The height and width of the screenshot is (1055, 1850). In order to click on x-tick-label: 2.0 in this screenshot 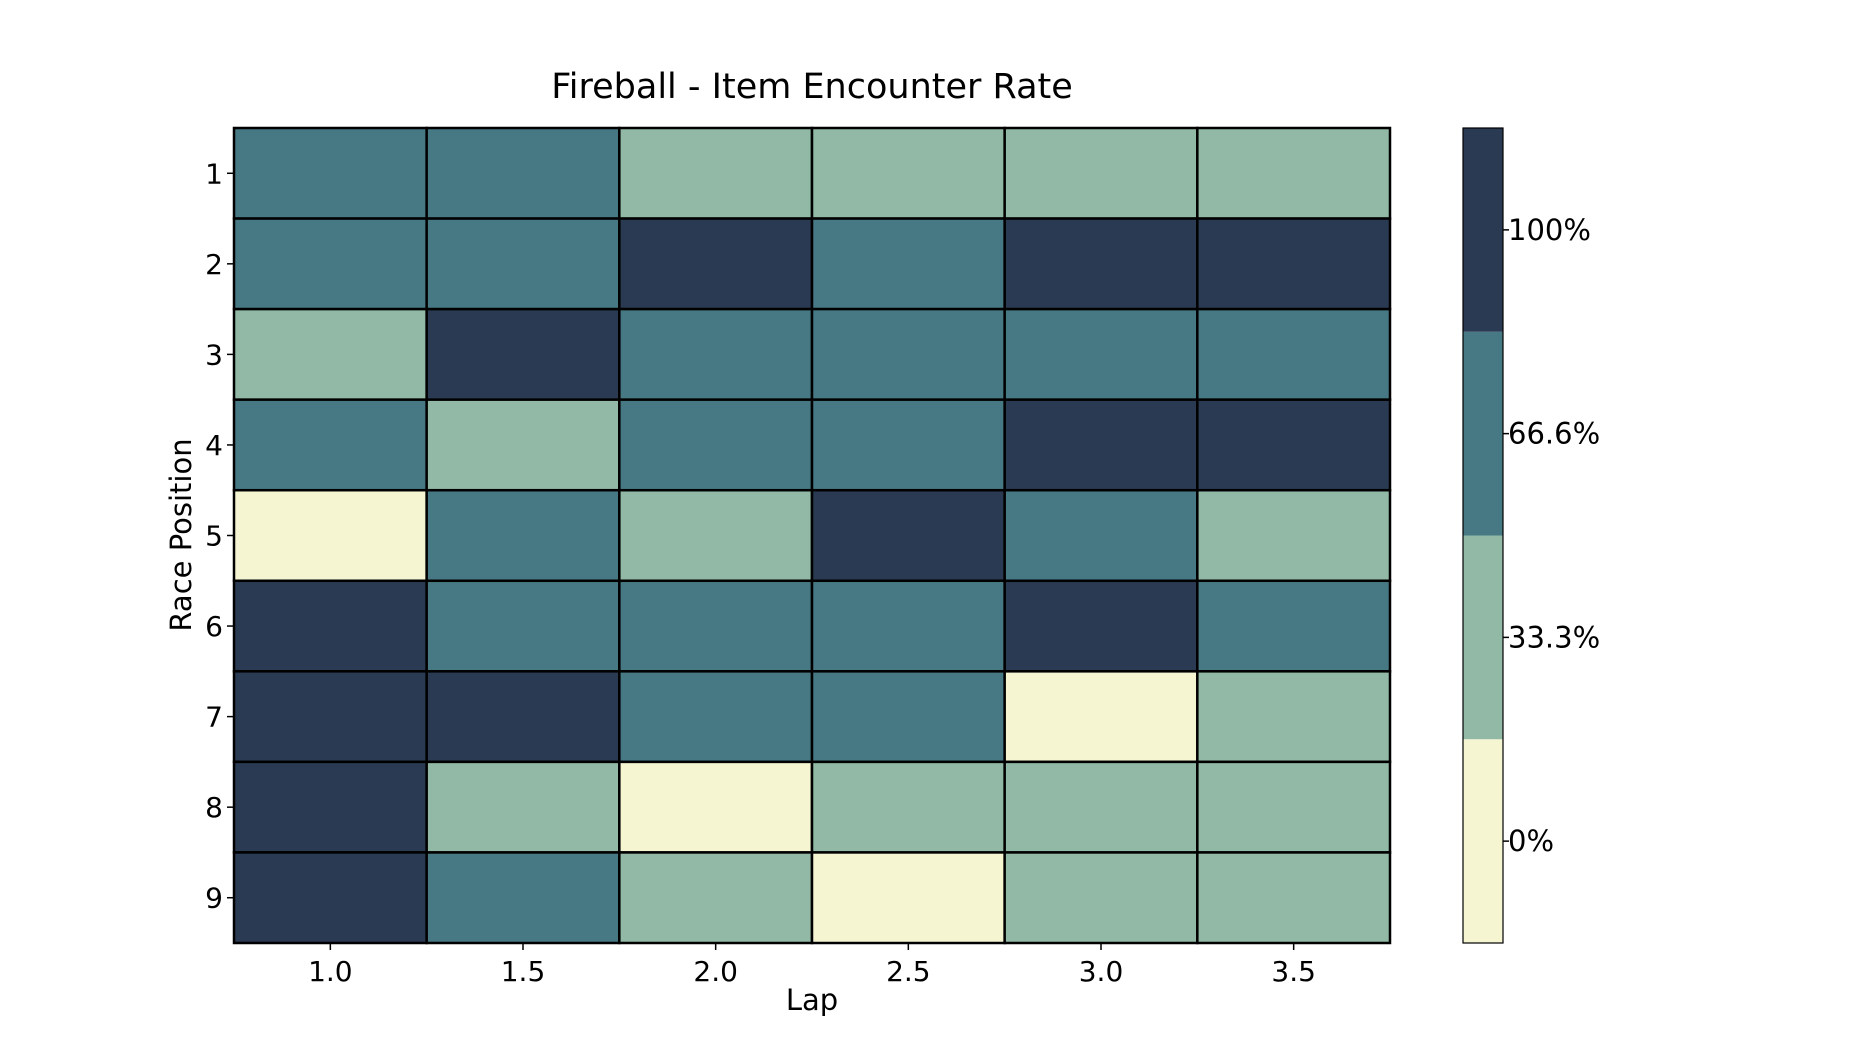, I will do `click(715, 971)`.